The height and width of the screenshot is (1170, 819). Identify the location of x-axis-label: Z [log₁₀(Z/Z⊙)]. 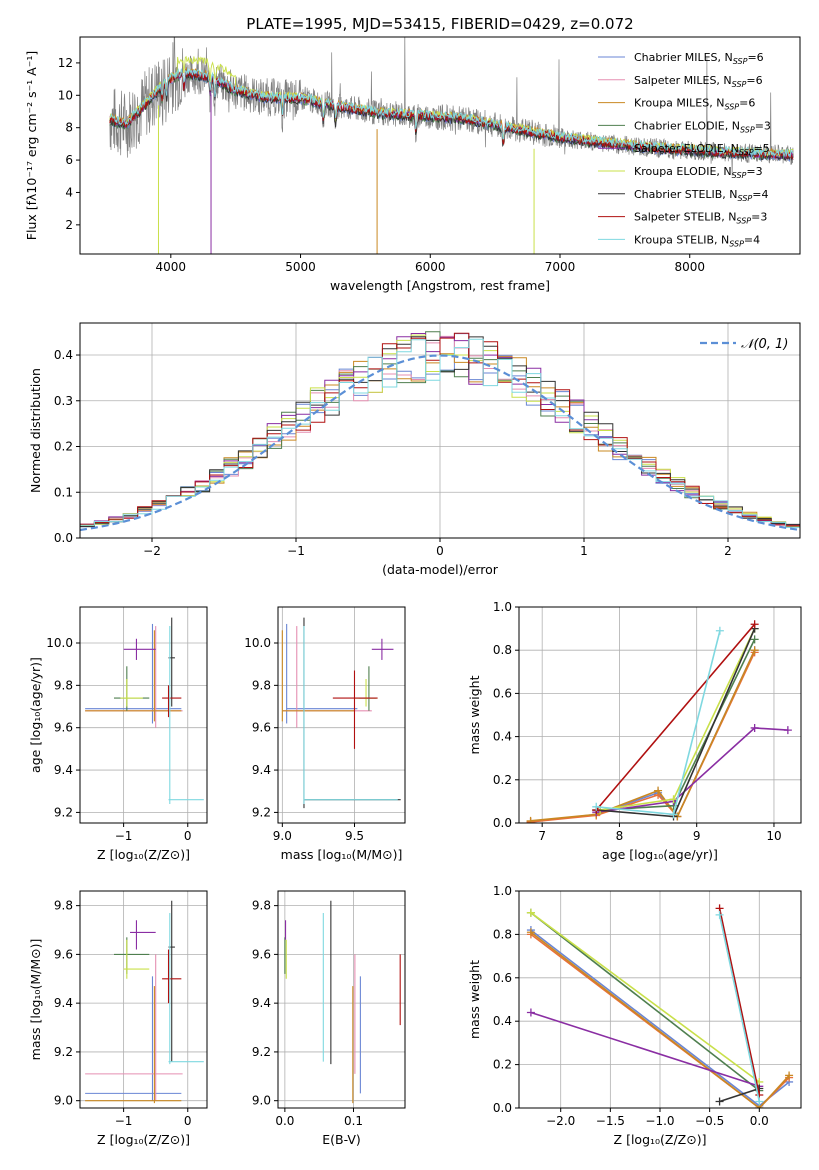
(143, 854).